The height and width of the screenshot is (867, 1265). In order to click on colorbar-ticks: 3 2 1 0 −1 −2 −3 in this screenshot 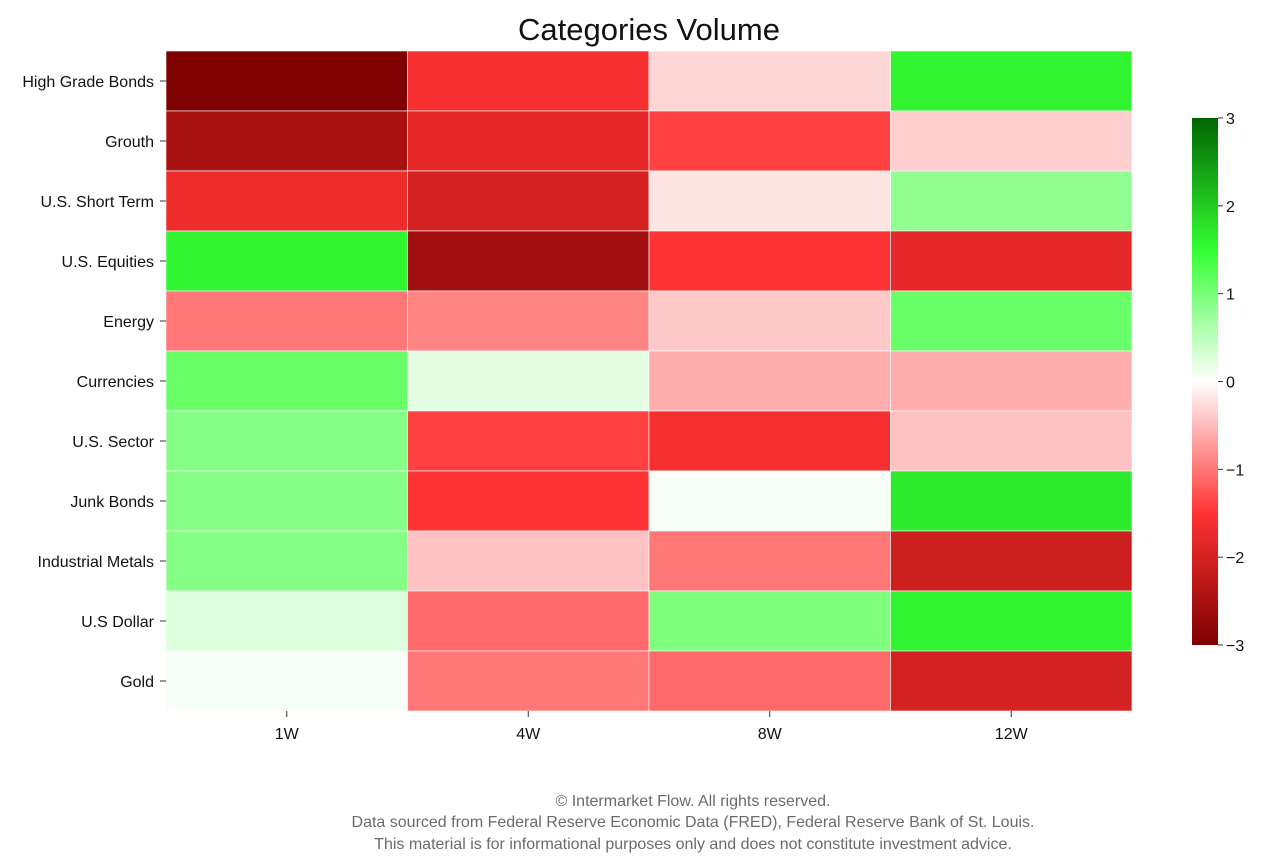, I will do `click(1231, 383)`.